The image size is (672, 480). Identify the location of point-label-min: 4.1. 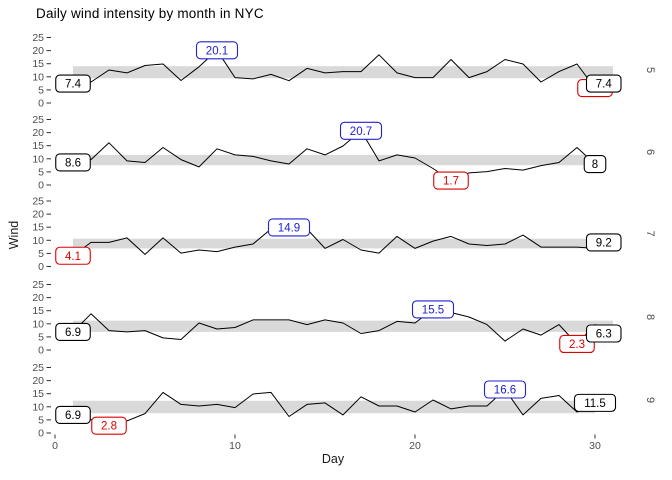
(73, 257).